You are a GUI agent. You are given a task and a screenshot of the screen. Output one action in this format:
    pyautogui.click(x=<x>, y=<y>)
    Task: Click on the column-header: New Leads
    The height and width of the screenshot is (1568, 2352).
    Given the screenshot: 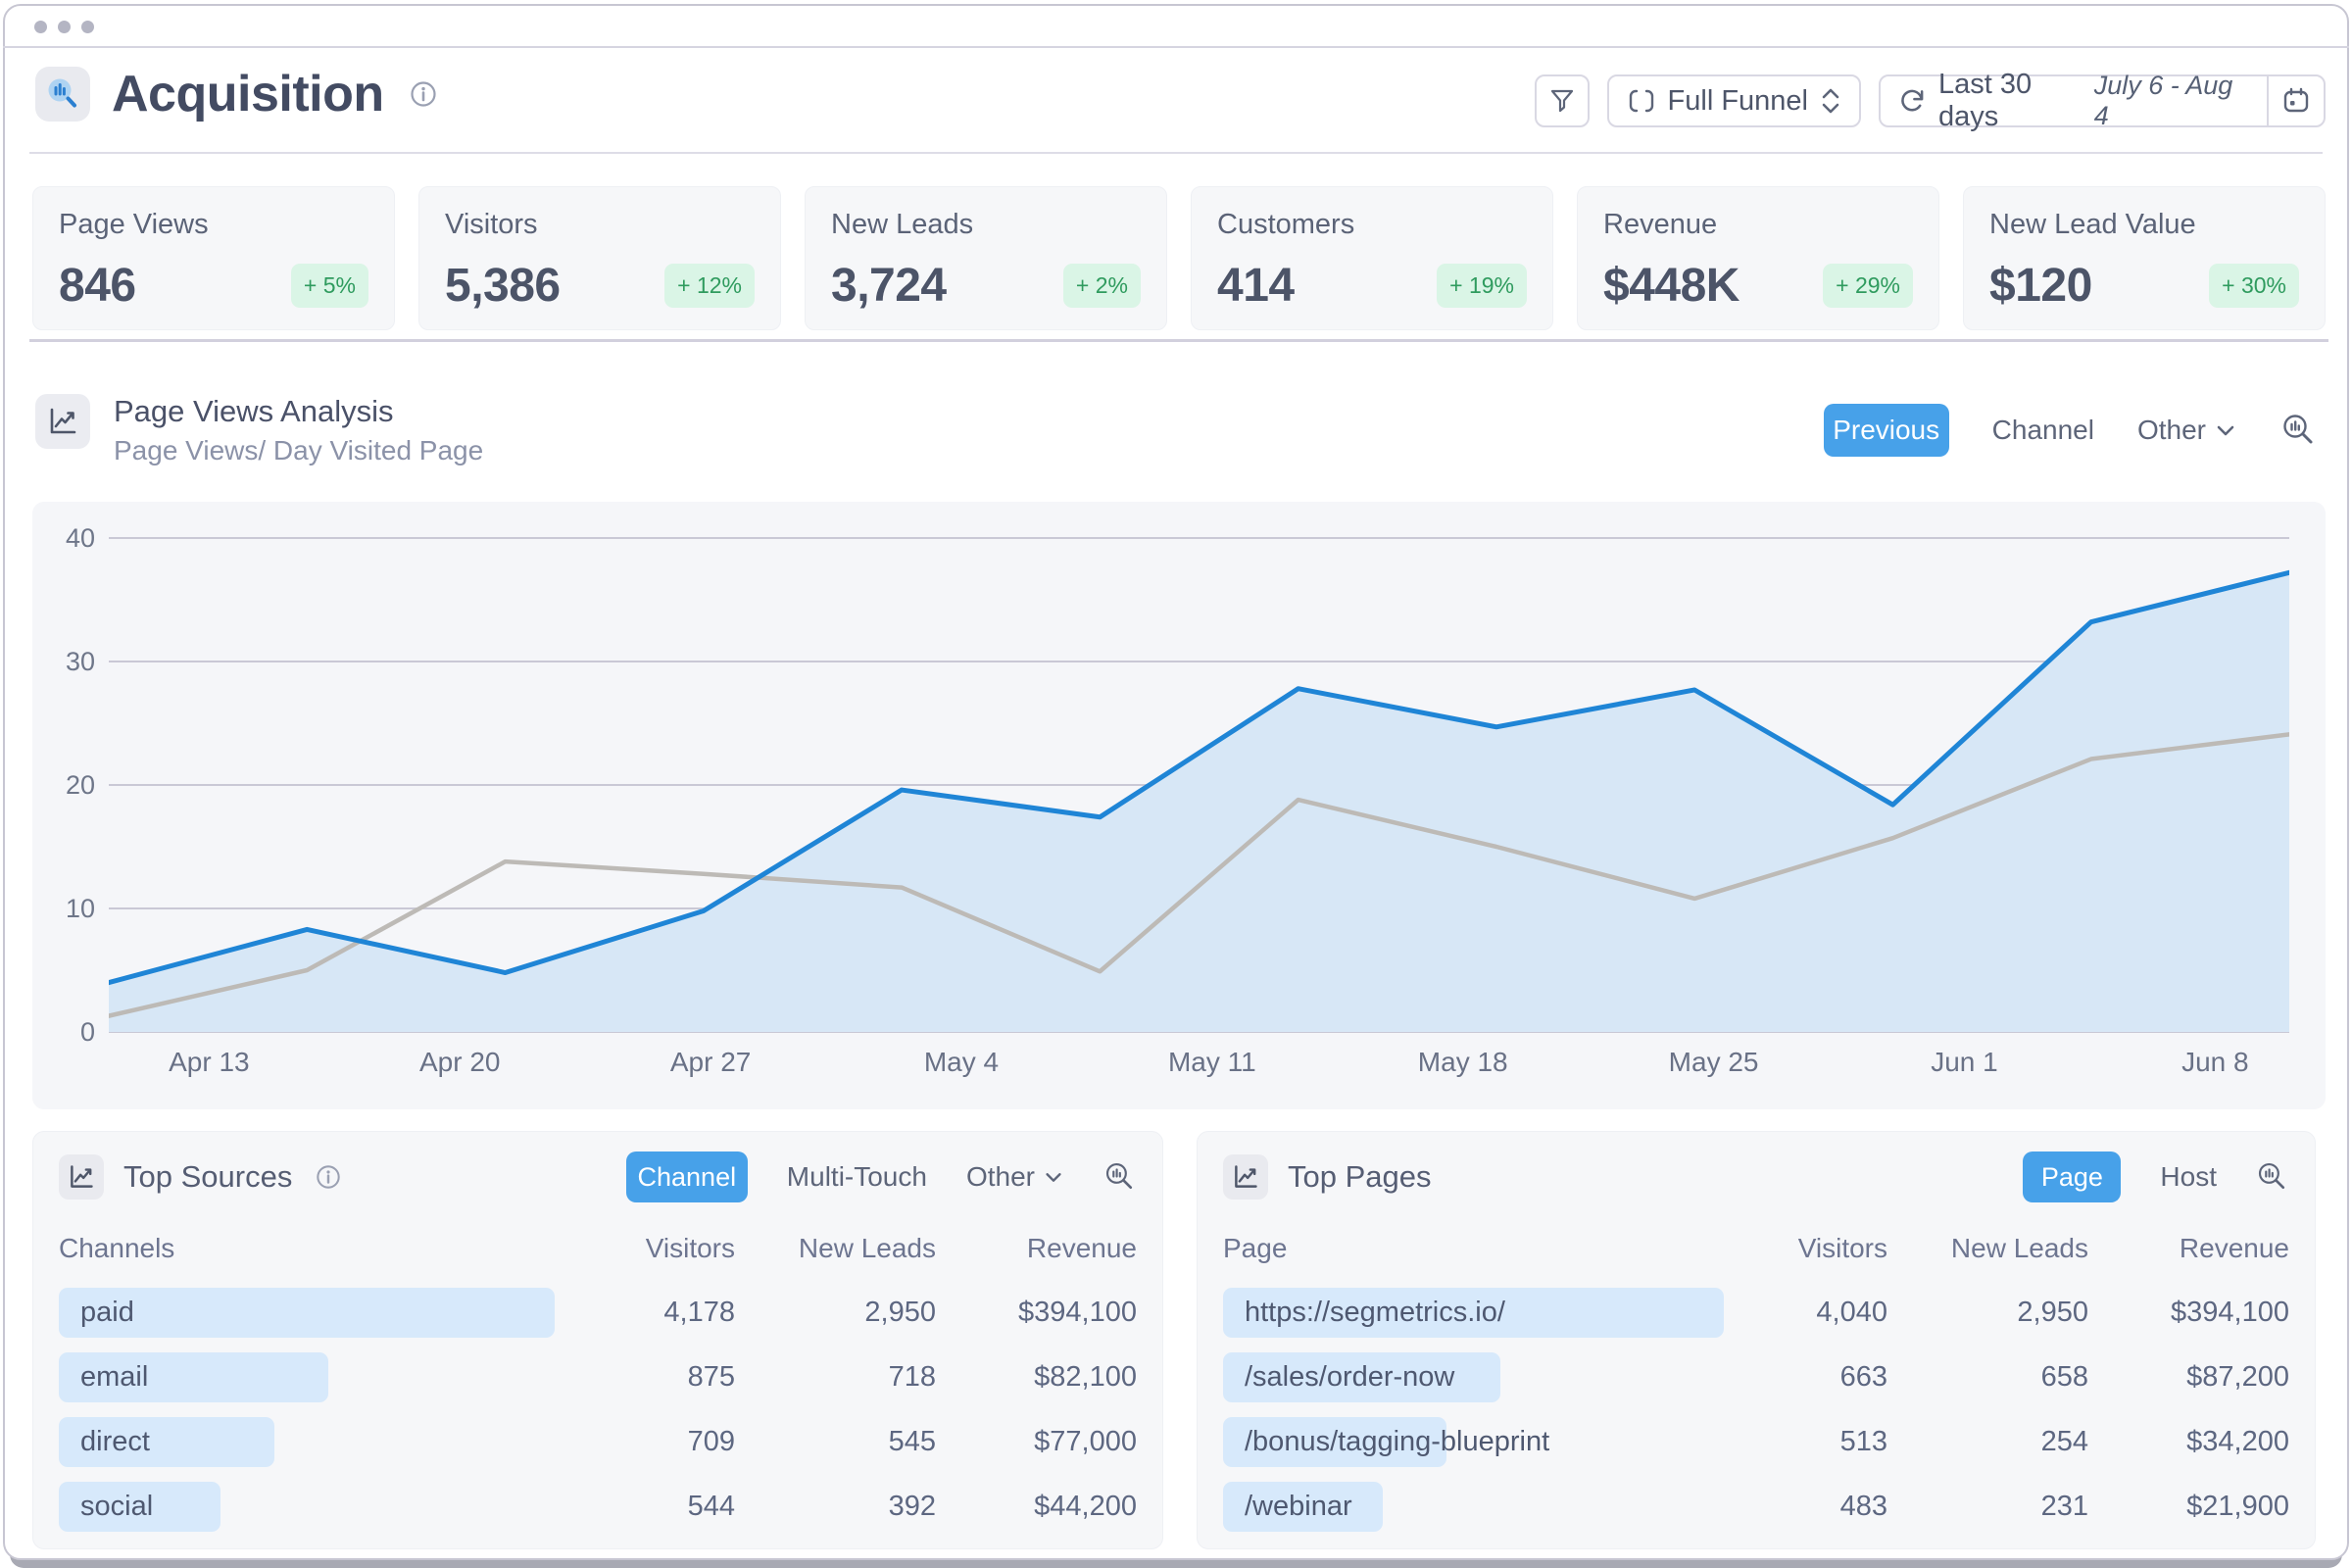 What is the action you would take?
    pyautogui.click(x=867, y=1248)
    